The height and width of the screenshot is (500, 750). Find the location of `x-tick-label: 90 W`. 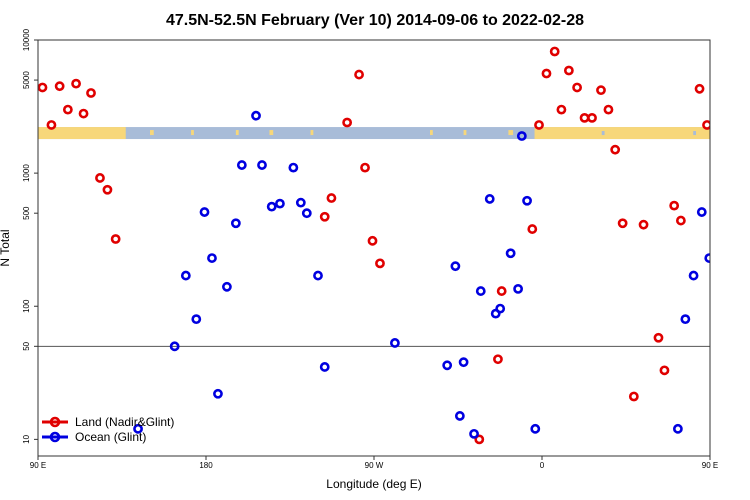

x-tick-label: 90 W is located at coordinates (374, 465).